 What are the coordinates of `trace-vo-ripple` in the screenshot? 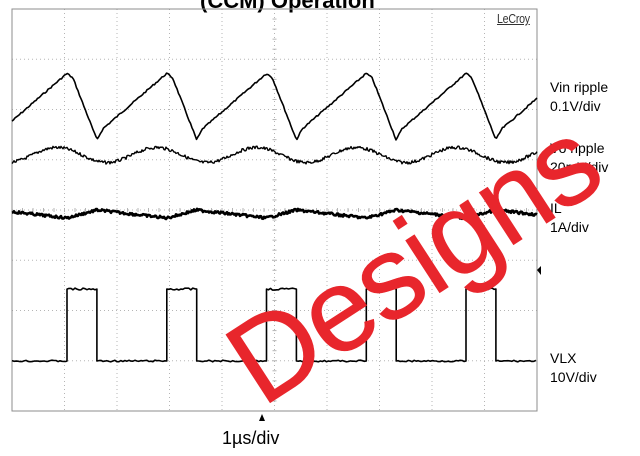 It's located at (274, 155).